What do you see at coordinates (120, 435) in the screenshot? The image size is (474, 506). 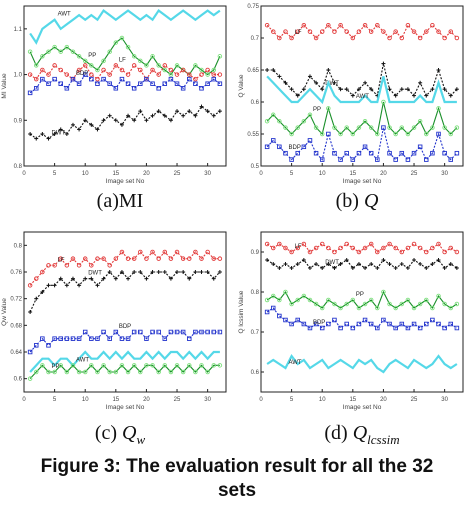 I see `caption-panel-c: (c) Qw` at bounding box center [120, 435].